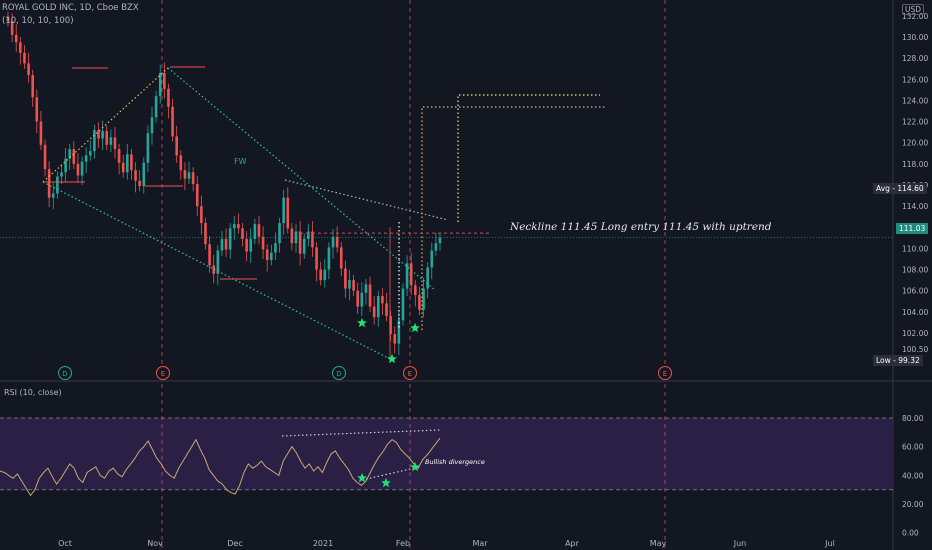 The width and height of the screenshot is (932, 550). Describe the element at coordinates (913, 418) in the screenshot. I see `rsi-tick-label: 80.00` at that location.